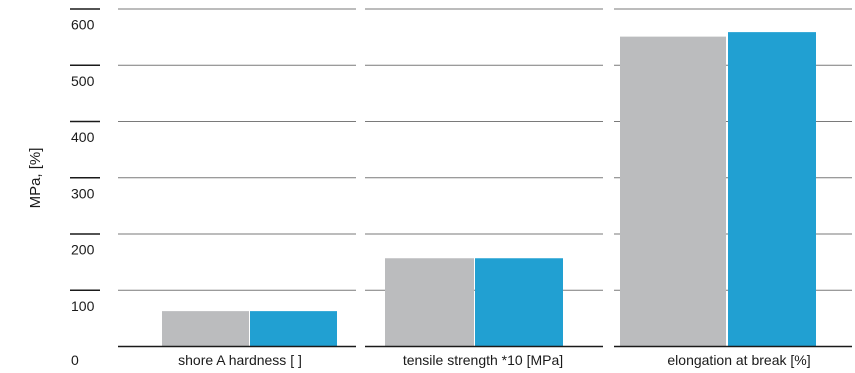 The image size is (855, 373). What do you see at coordinates (83, 137) in the screenshot?
I see `y-tick-label: 400` at bounding box center [83, 137].